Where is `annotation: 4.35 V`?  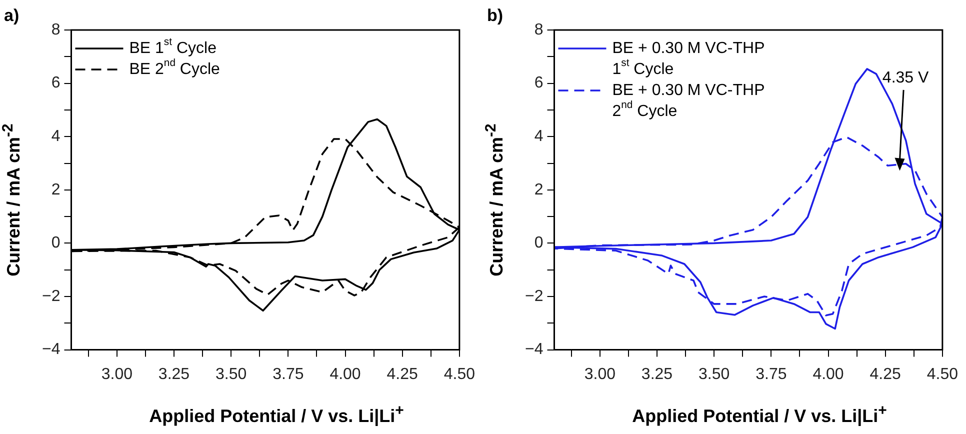 annotation: 4.35 V is located at coordinates (906, 77).